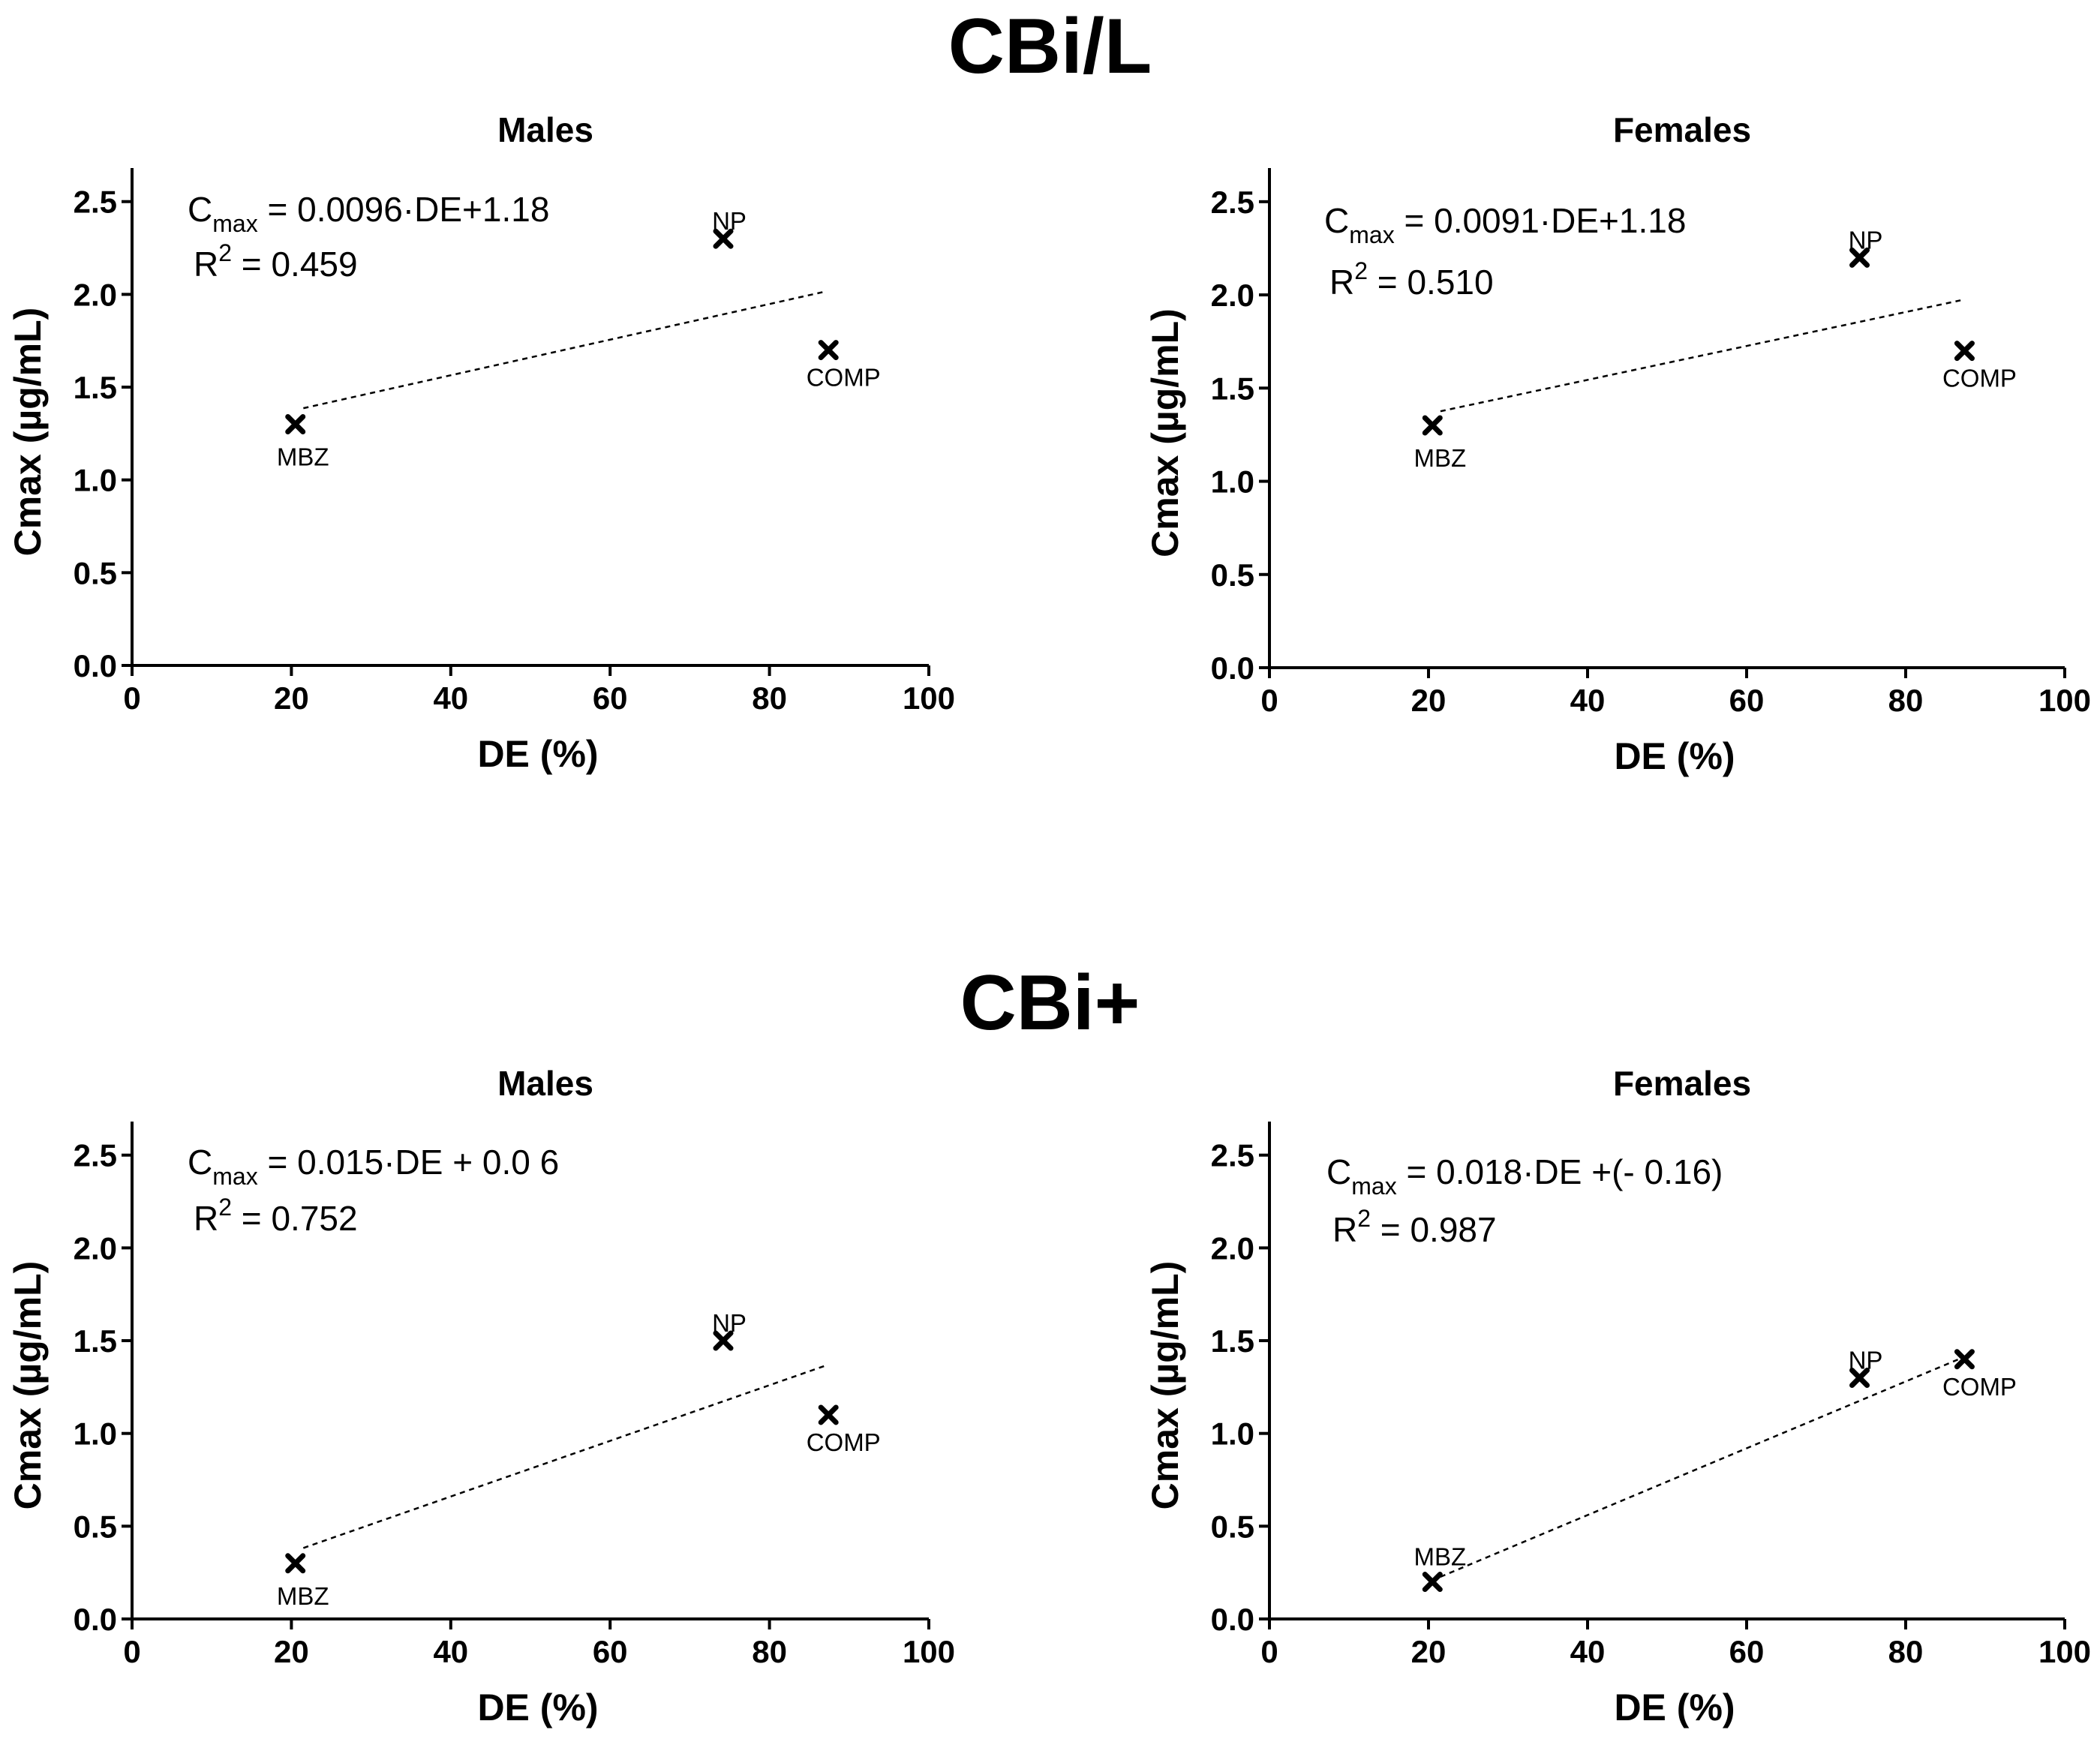  Describe the element at coordinates (295, 265) in the screenshot. I see `r-squared-rest: = 0.459` at that location.